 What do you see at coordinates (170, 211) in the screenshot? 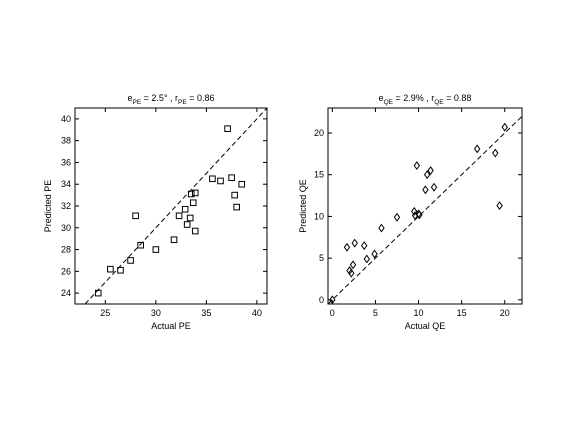
I see `pe-points` at bounding box center [170, 211].